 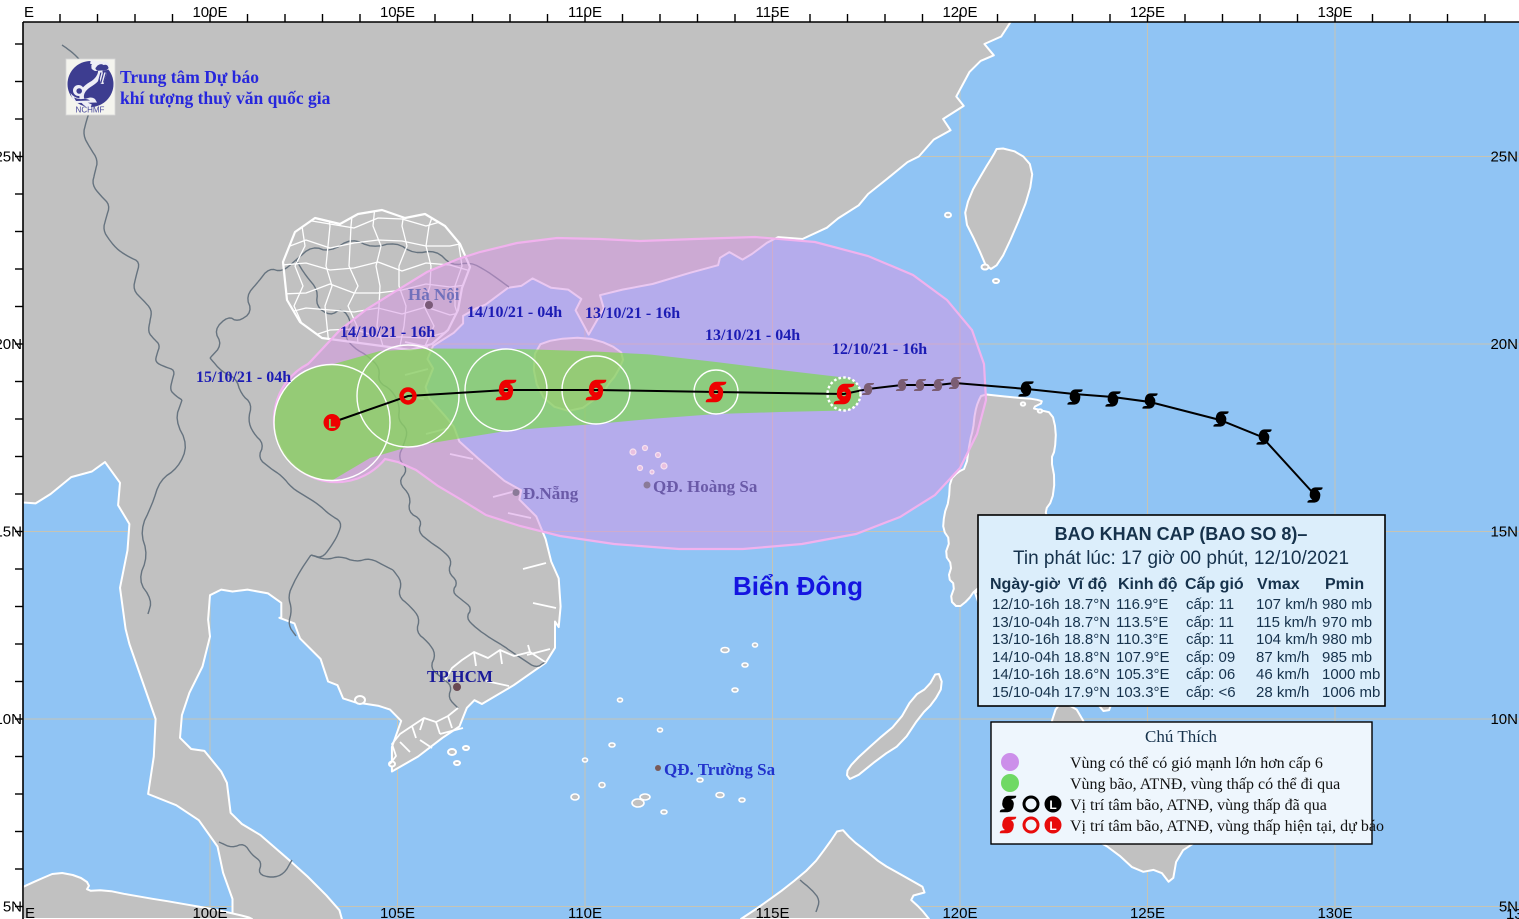 What do you see at coordinates (1287, 604) in the screenshot?
I see `svg-text: 107 km/h` at bounding box center [1287, 604].